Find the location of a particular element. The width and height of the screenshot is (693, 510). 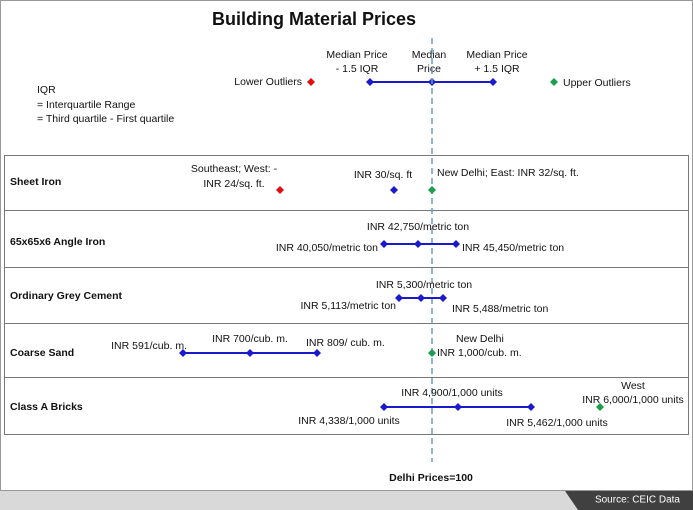

price-label: New Delhi; East: INR 32/sq. ft. is located at coordinates (508, 173).